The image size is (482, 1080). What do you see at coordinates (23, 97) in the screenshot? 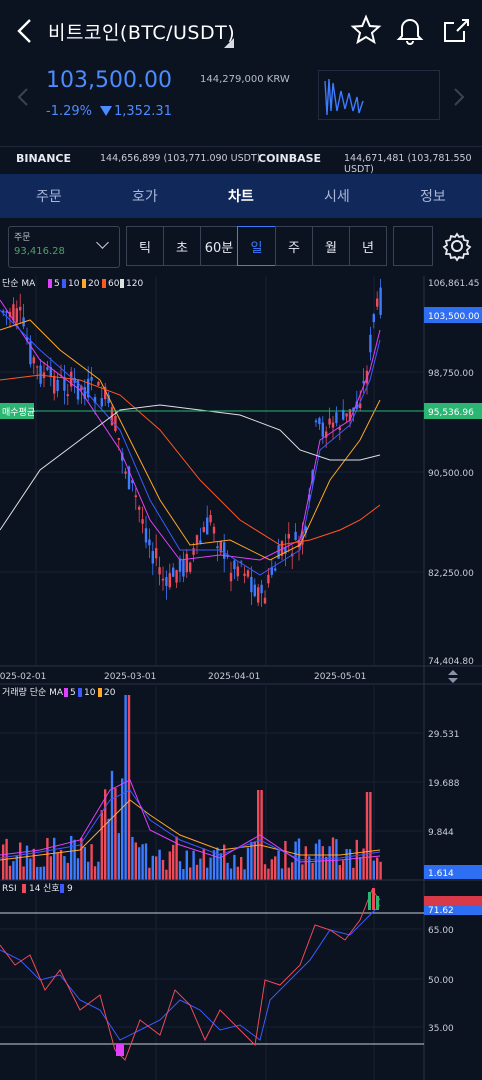
I see `prev-arrow-icon` at bounding box center [23, 97].